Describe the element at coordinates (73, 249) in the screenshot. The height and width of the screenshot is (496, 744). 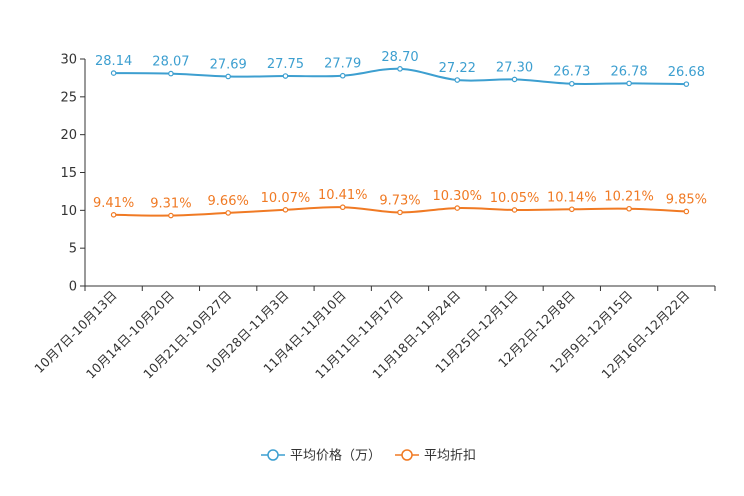
I see `y-tick-label: 5` at that location.